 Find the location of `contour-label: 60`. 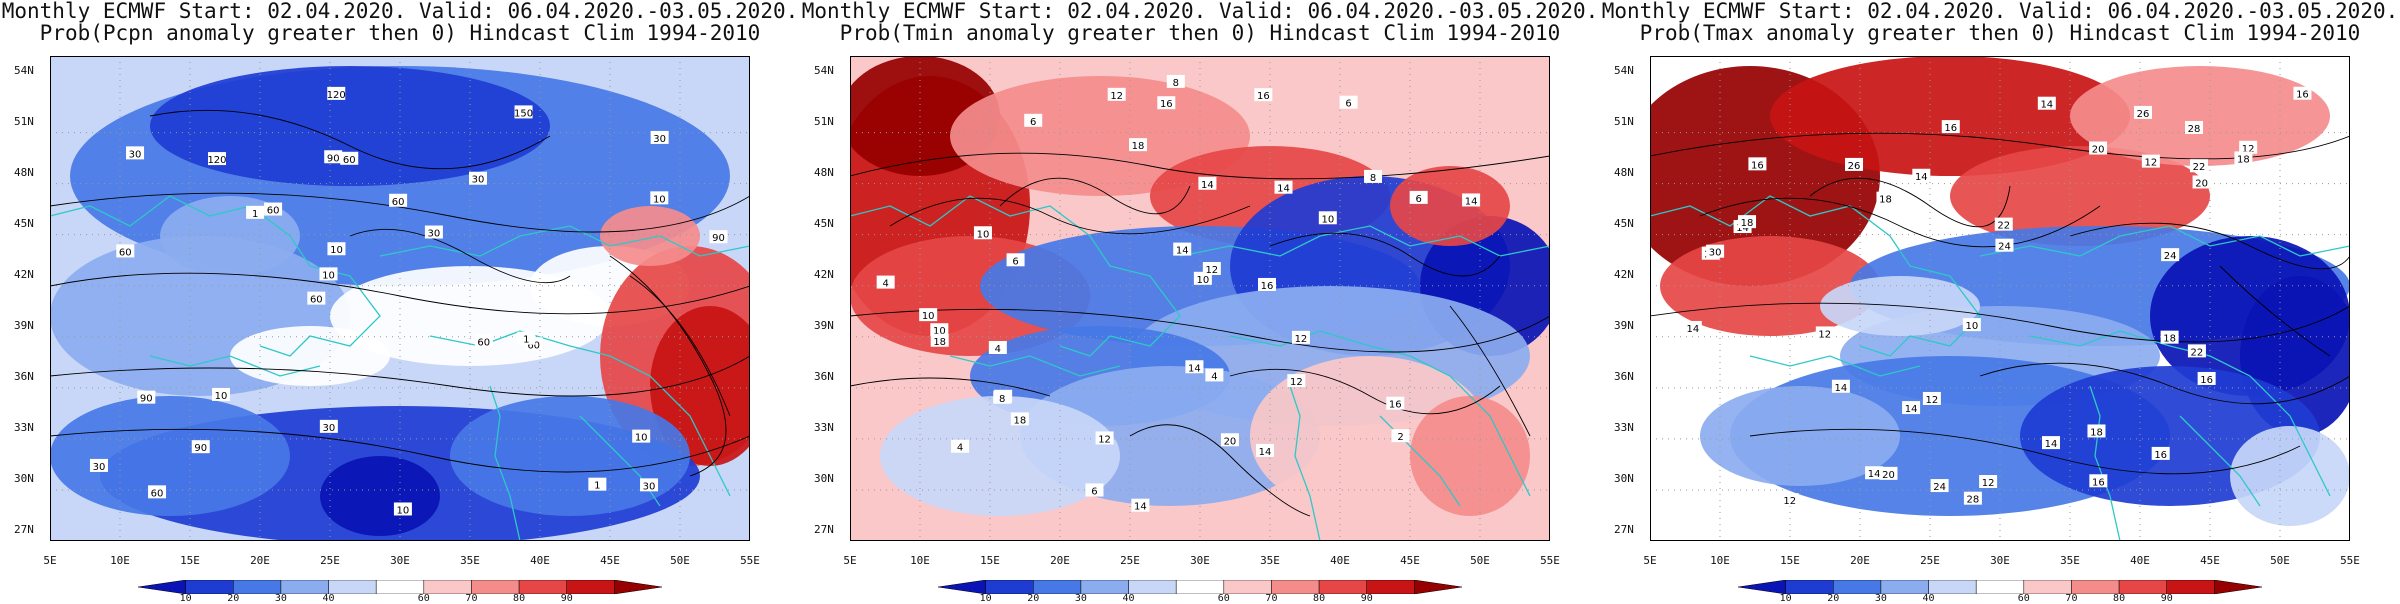

contour-label: 60 is located at coordinates (125, 251).